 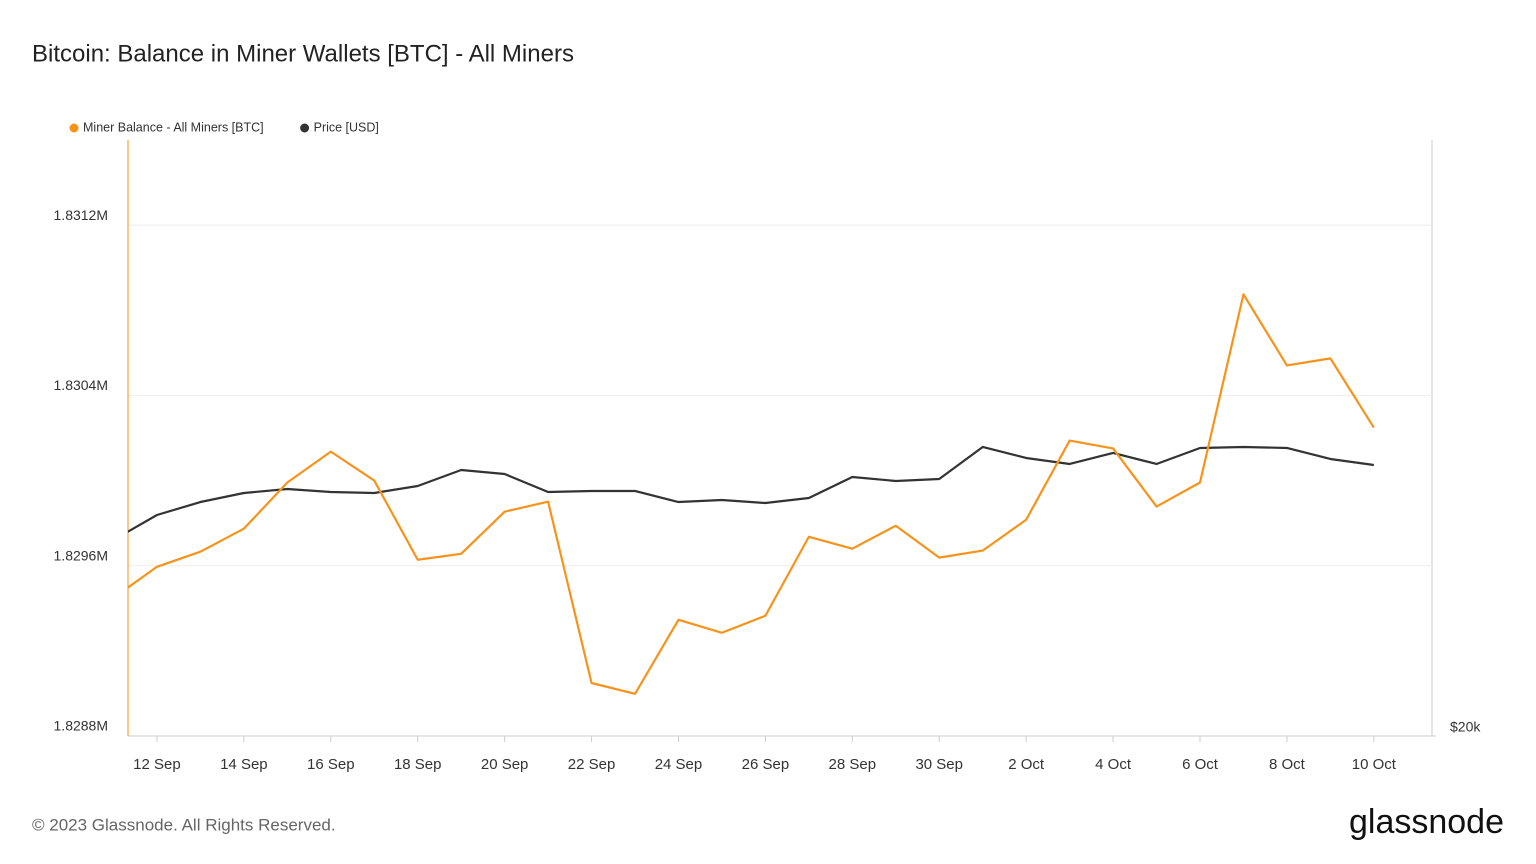 I want to click on series-line, so click(x=751, y=489).